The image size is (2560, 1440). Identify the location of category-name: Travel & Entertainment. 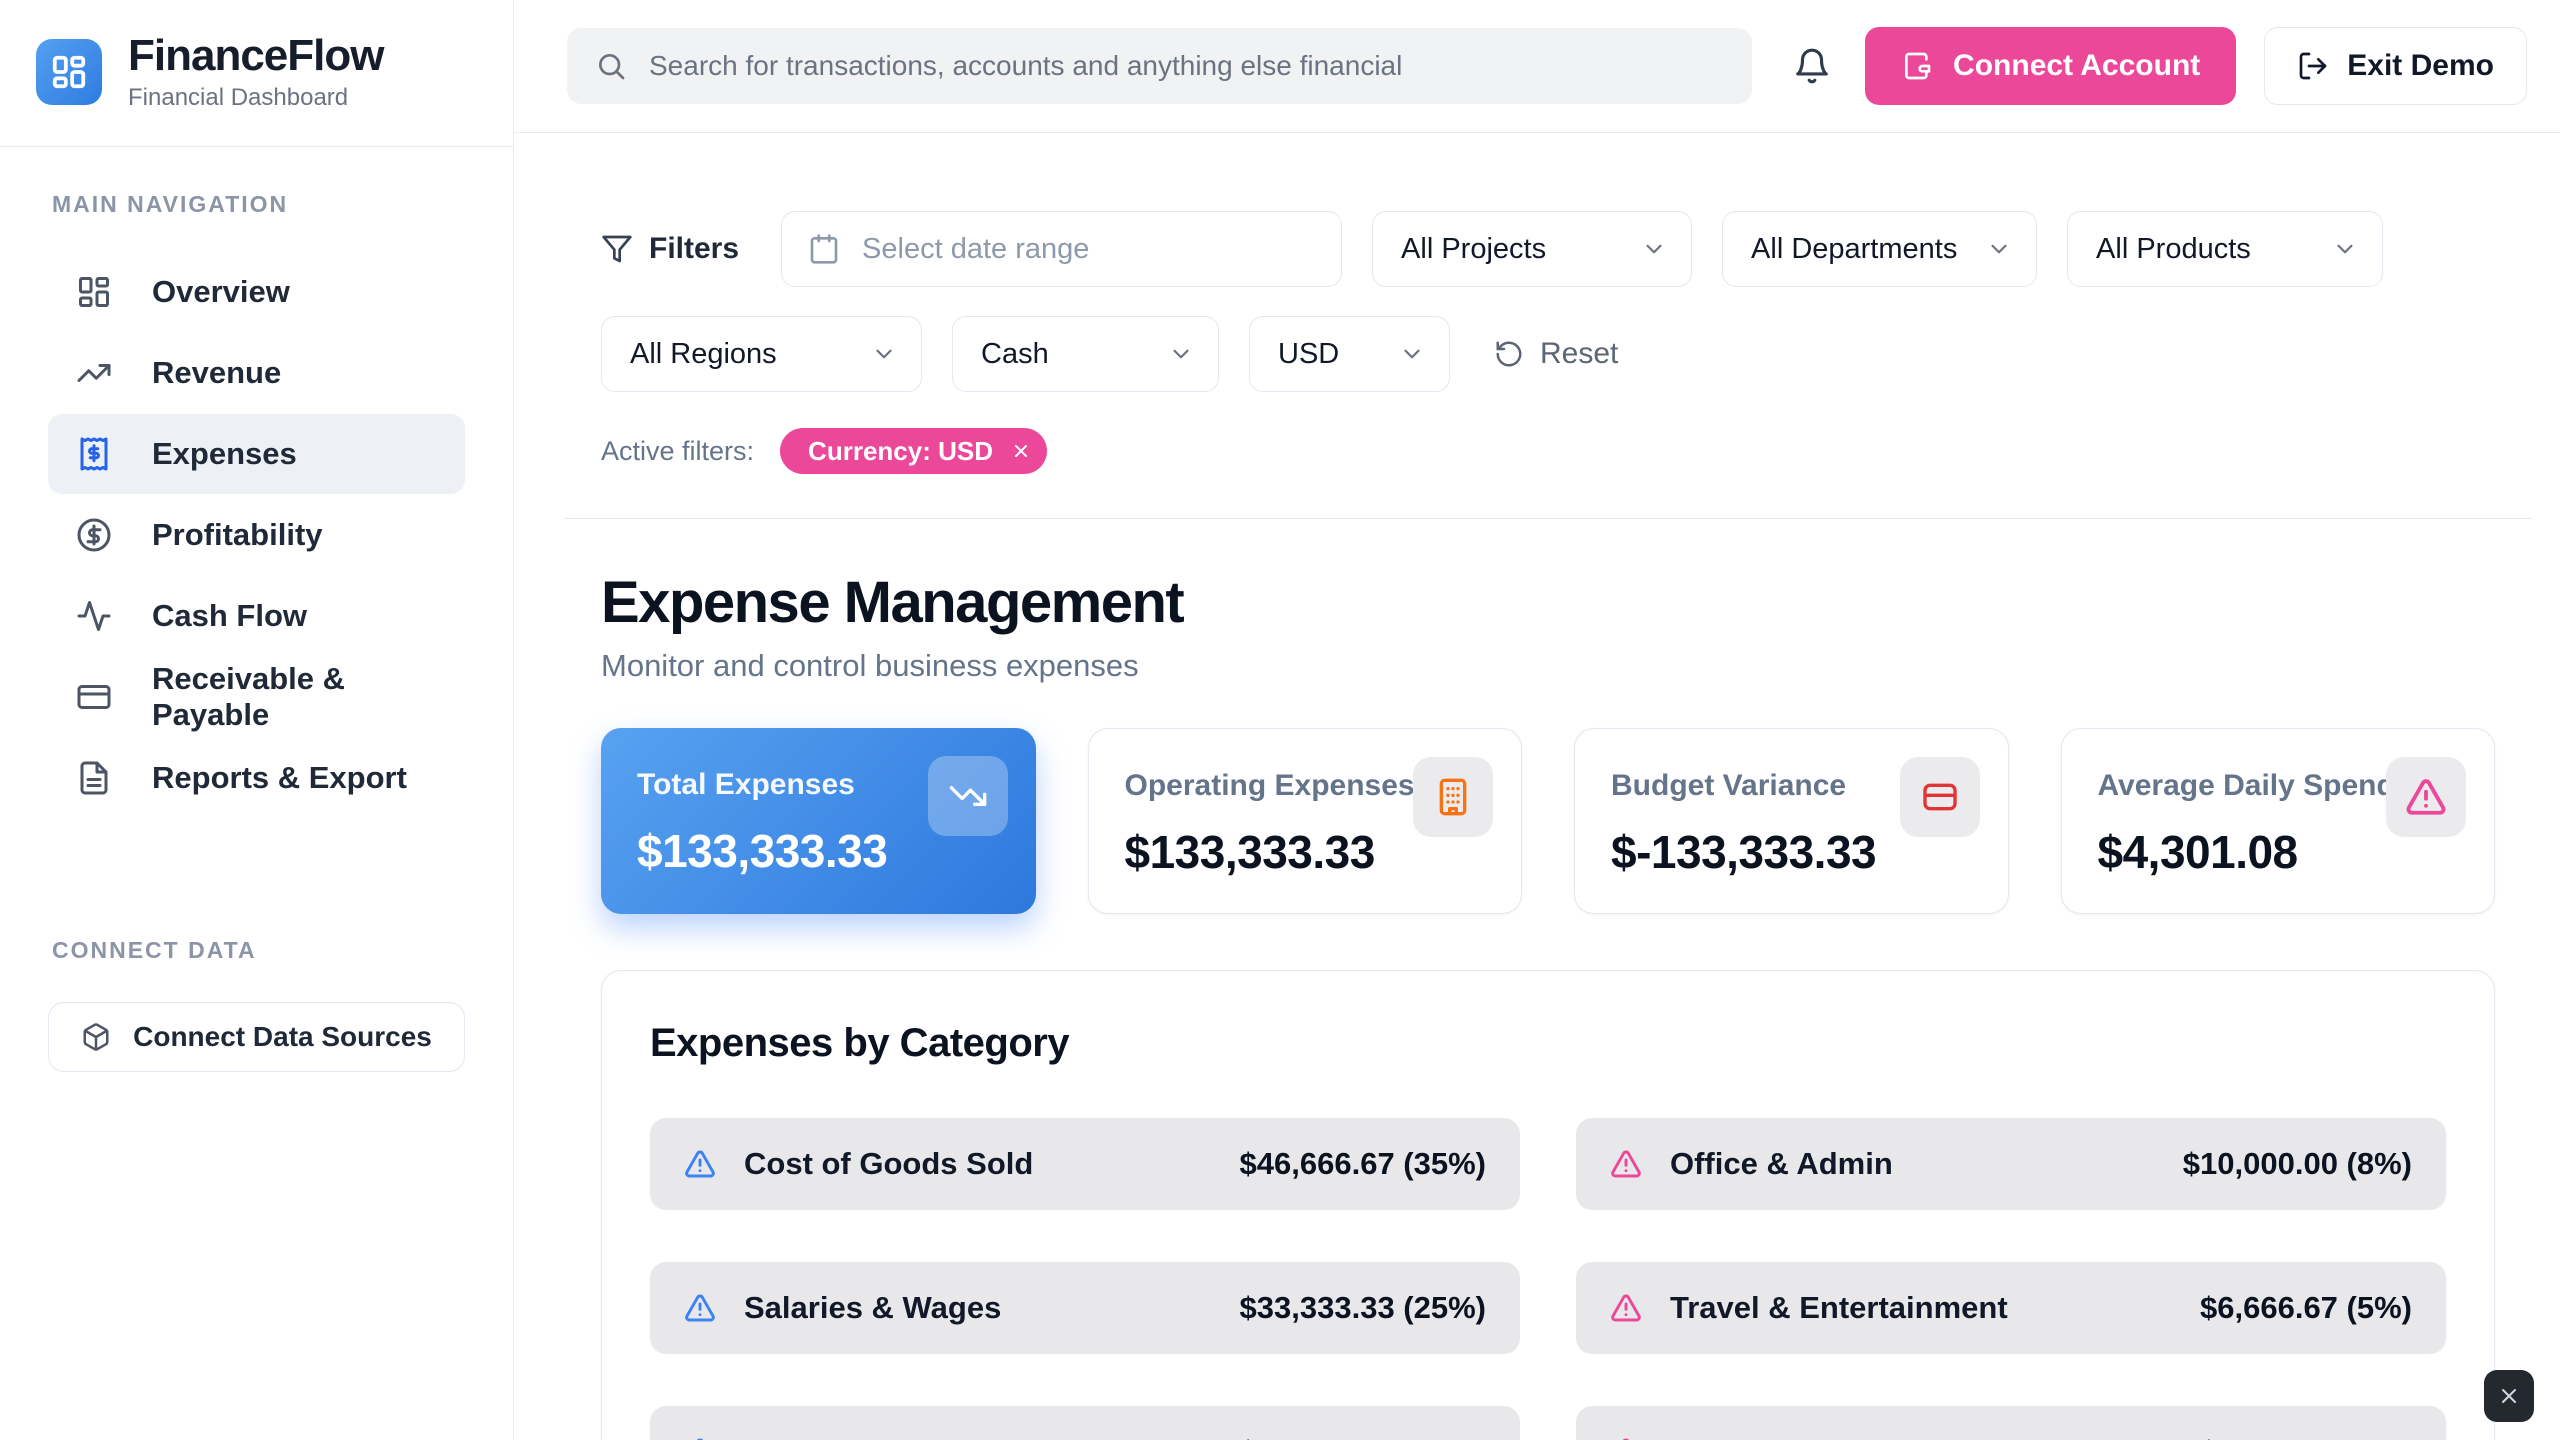
(1839, 1307).